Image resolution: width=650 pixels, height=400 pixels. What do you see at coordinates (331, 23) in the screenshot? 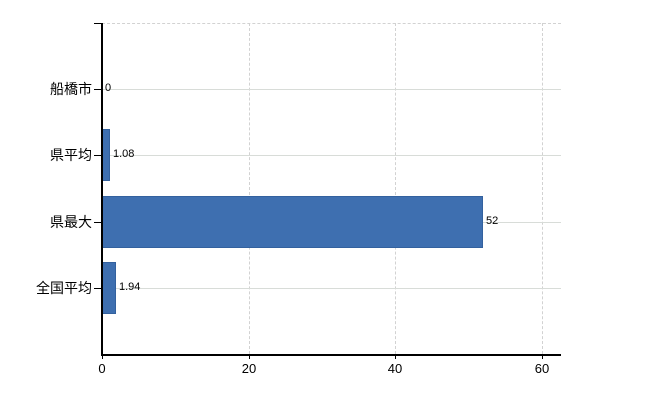
I see `plot-top-dashed-border` at bounding box center [331, 23].